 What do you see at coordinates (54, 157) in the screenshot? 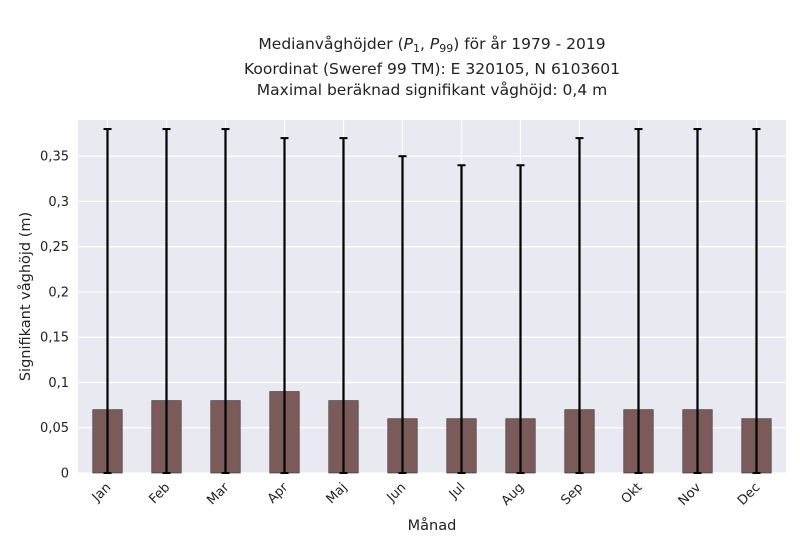
I see `y-tick-label: 0,35` at bounding box center [54, 157].